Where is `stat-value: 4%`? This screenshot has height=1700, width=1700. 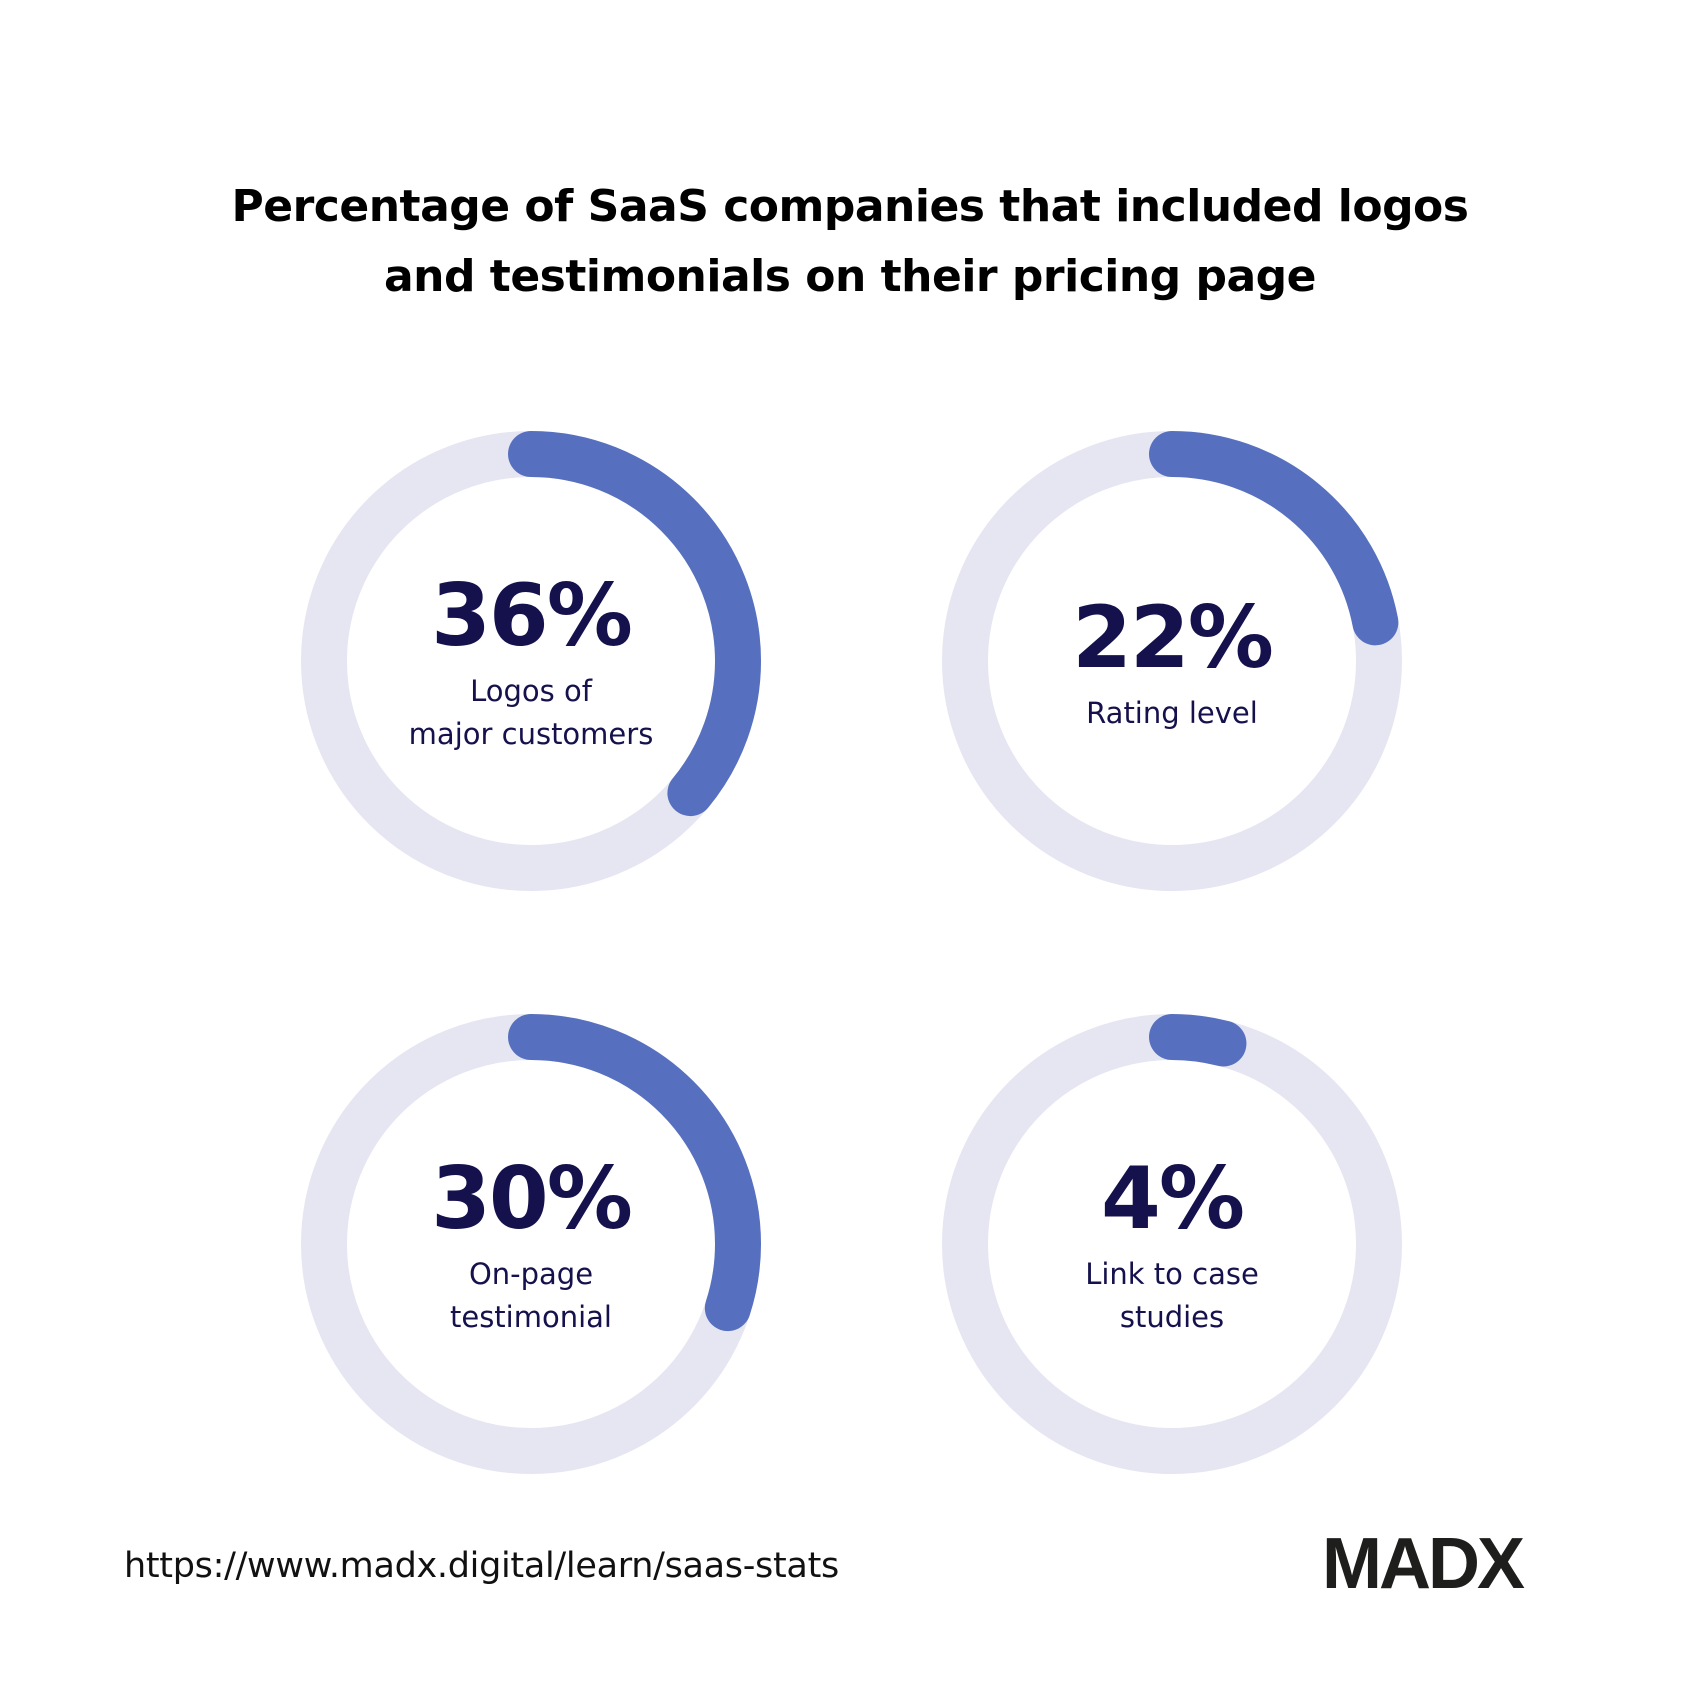
stat-value: 4% is located at coordinates (1172, 1199).